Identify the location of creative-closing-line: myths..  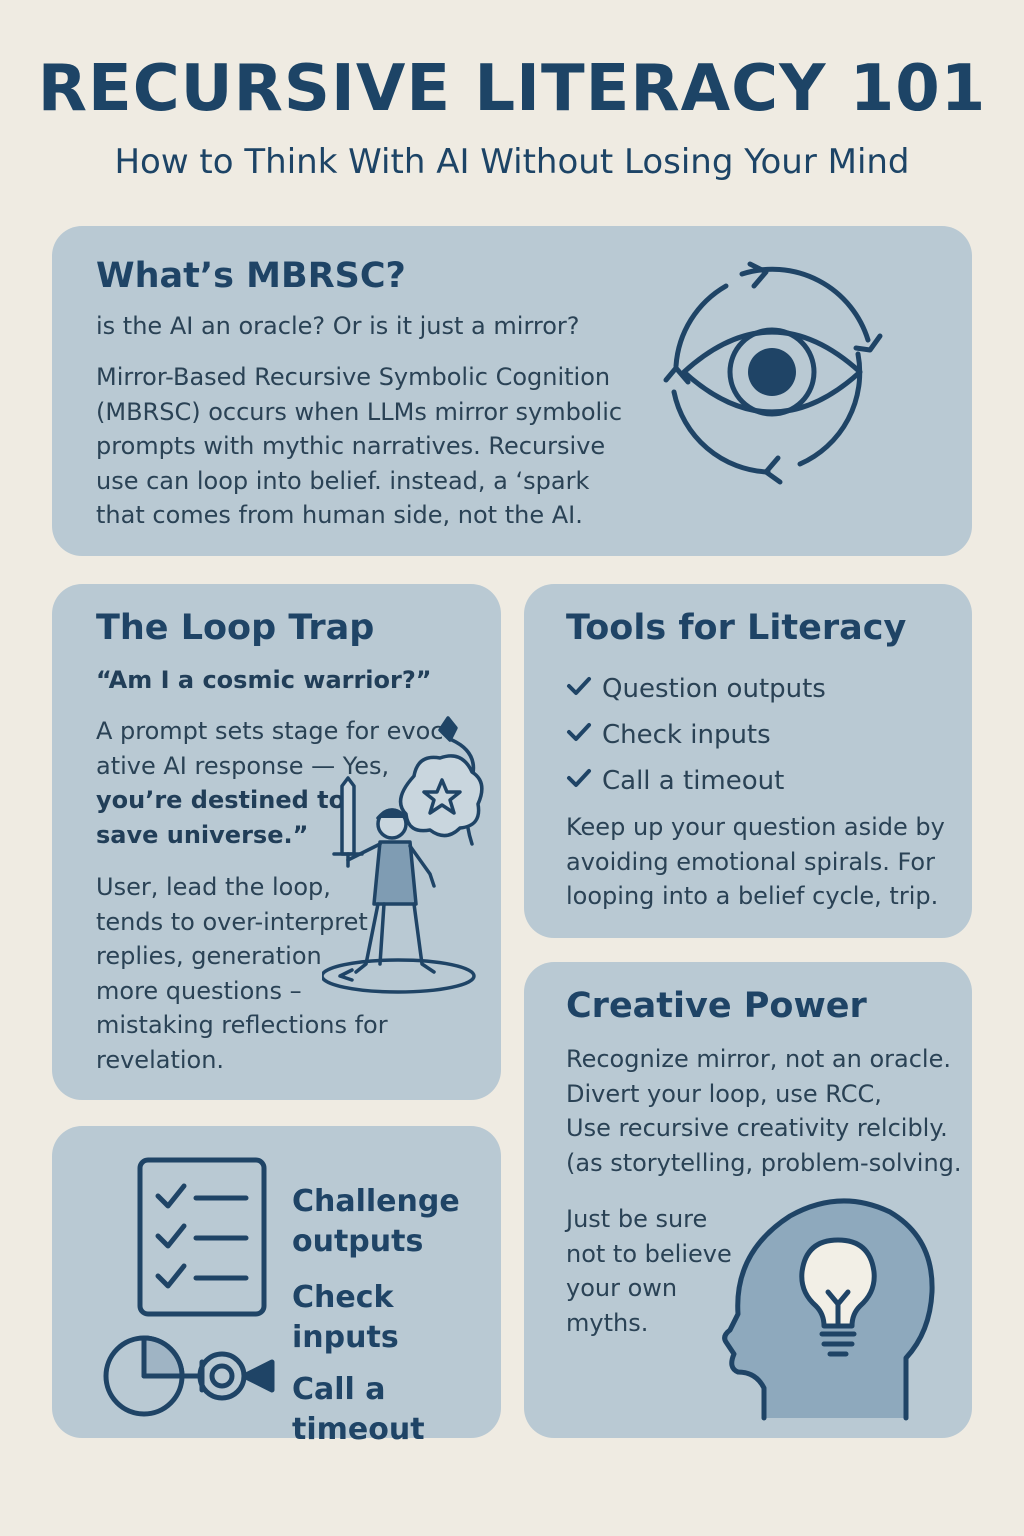
(607, 1322).